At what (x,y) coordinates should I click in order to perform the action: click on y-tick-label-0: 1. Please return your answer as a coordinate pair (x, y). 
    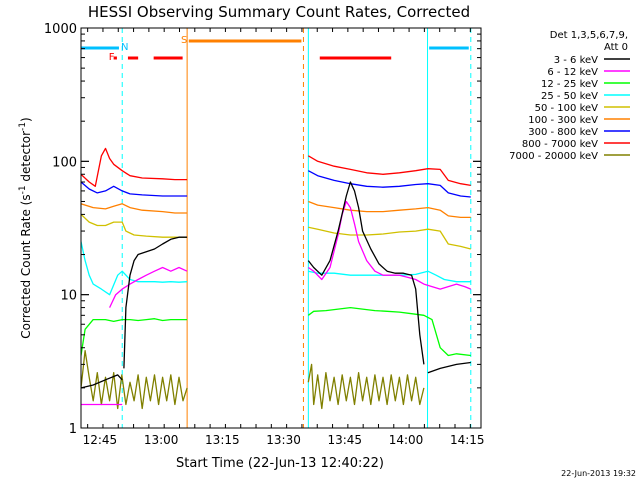
    Looking at the image, I should click on (73, 429).